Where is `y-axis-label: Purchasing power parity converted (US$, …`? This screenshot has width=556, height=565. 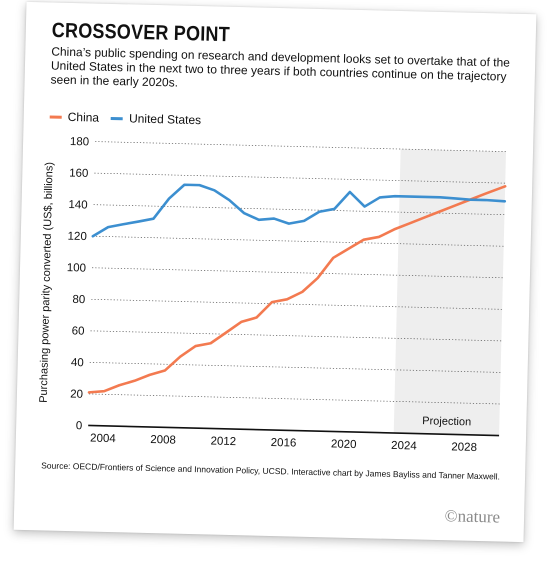
y-axis-label: Purchasing power parity converted (US$, … is located at coordinates (47, 282).